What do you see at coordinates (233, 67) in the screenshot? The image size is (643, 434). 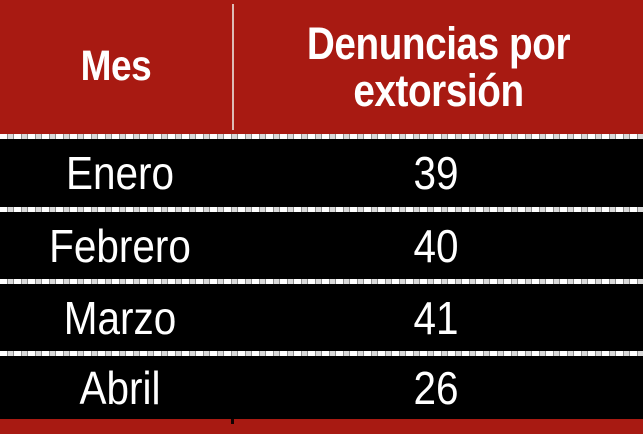 I see `header-column-divider` at bounding box center [233, 67].